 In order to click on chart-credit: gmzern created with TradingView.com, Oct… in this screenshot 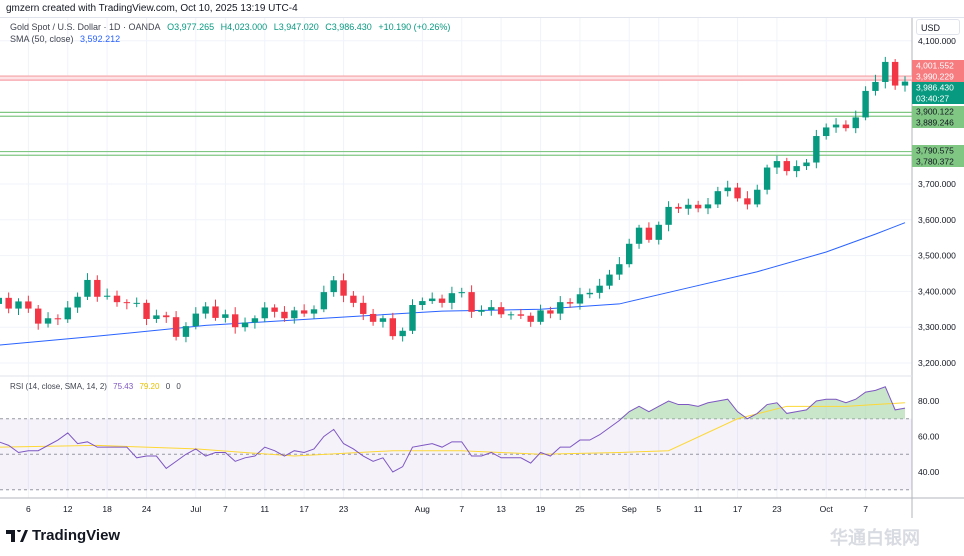, I will do `click(152, 8)`.